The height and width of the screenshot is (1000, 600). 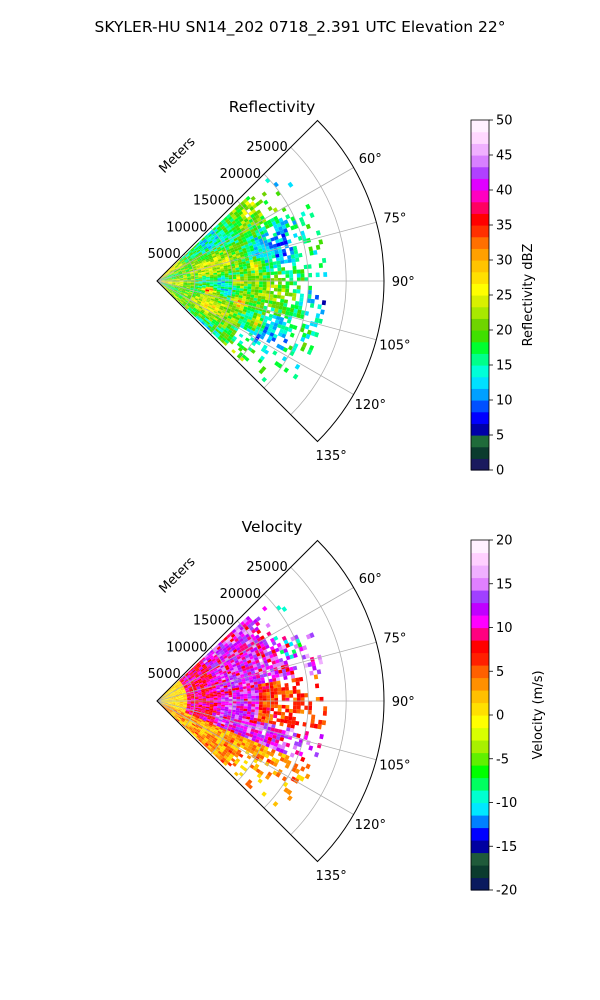 I want to click on angular-tick-label: 105°, so click(x=394, y=766).